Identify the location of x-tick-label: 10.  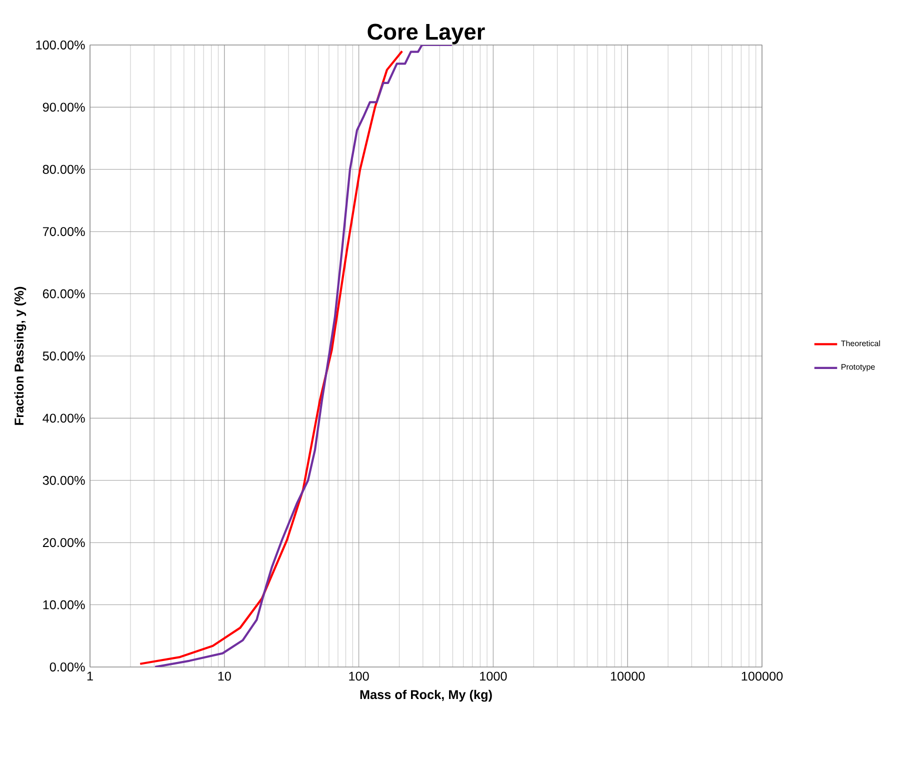
(224, 676).